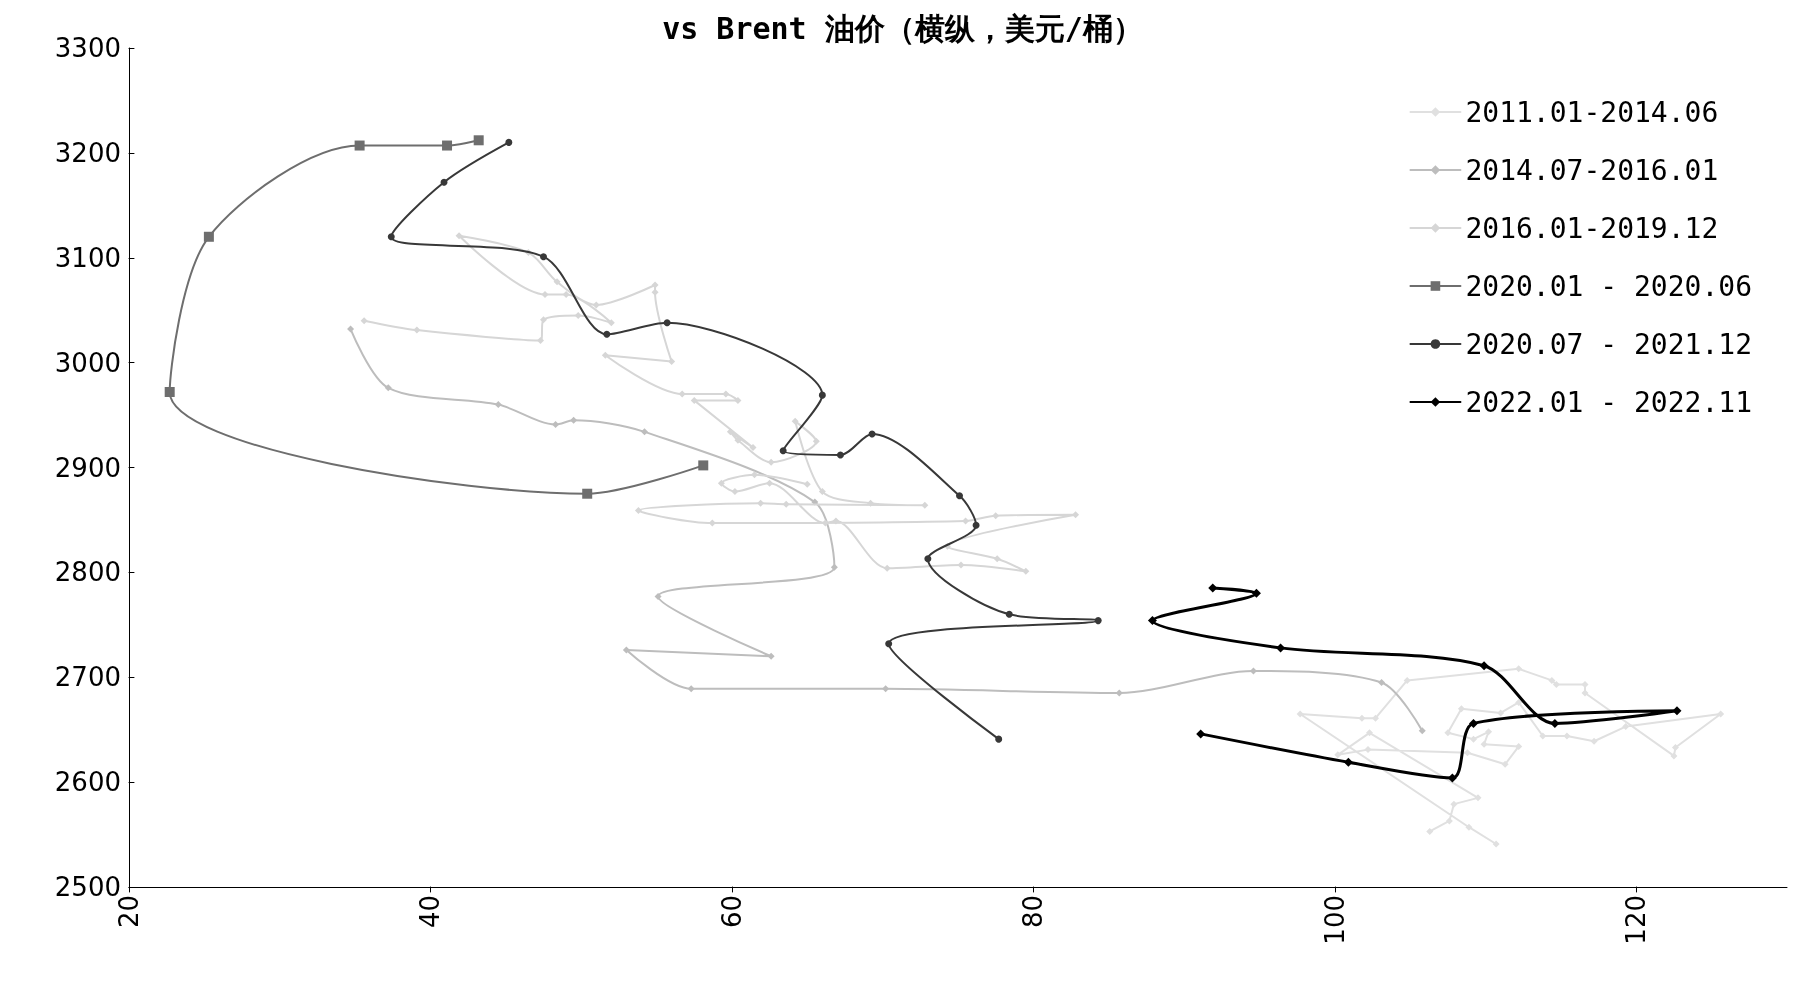 This screenshot has height=981, width=1805. Describe the element at coordinates (1592, 112) in the screenshot. I see `legend-label: 2011.01-2014.06` at that location.